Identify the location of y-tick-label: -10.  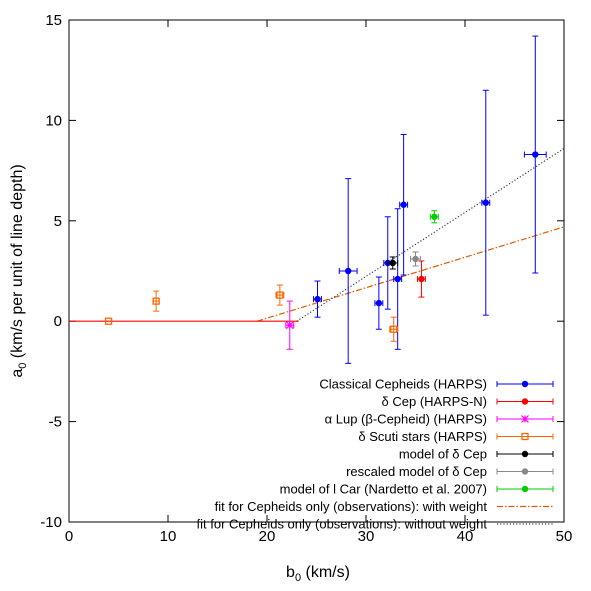
(51, 522).